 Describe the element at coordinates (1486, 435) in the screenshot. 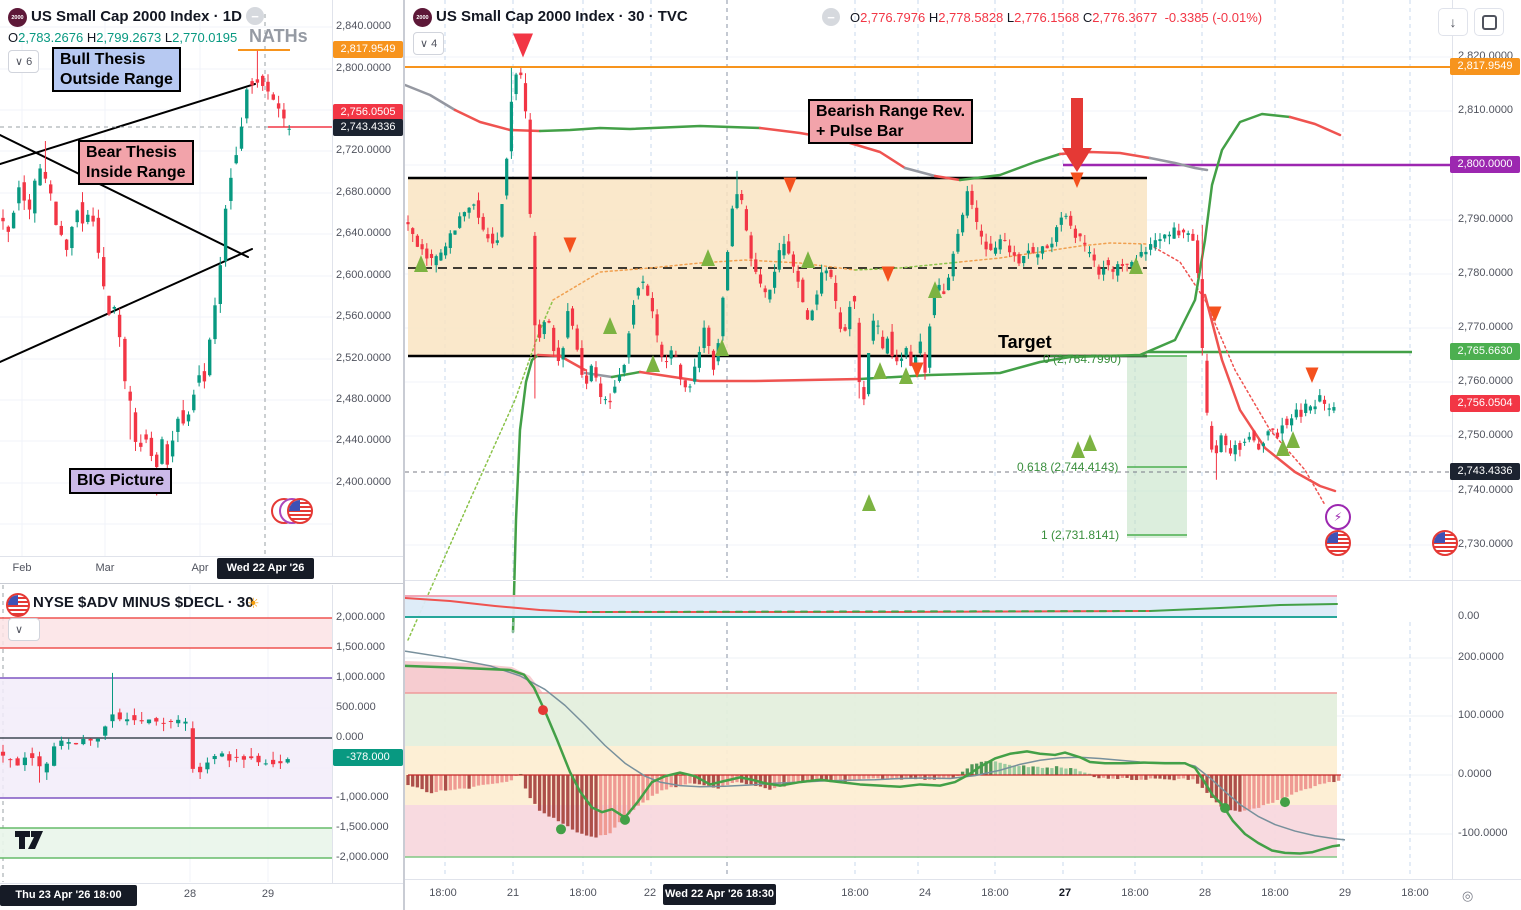

I see `price-axis-label: 2,750.0000` at that location.